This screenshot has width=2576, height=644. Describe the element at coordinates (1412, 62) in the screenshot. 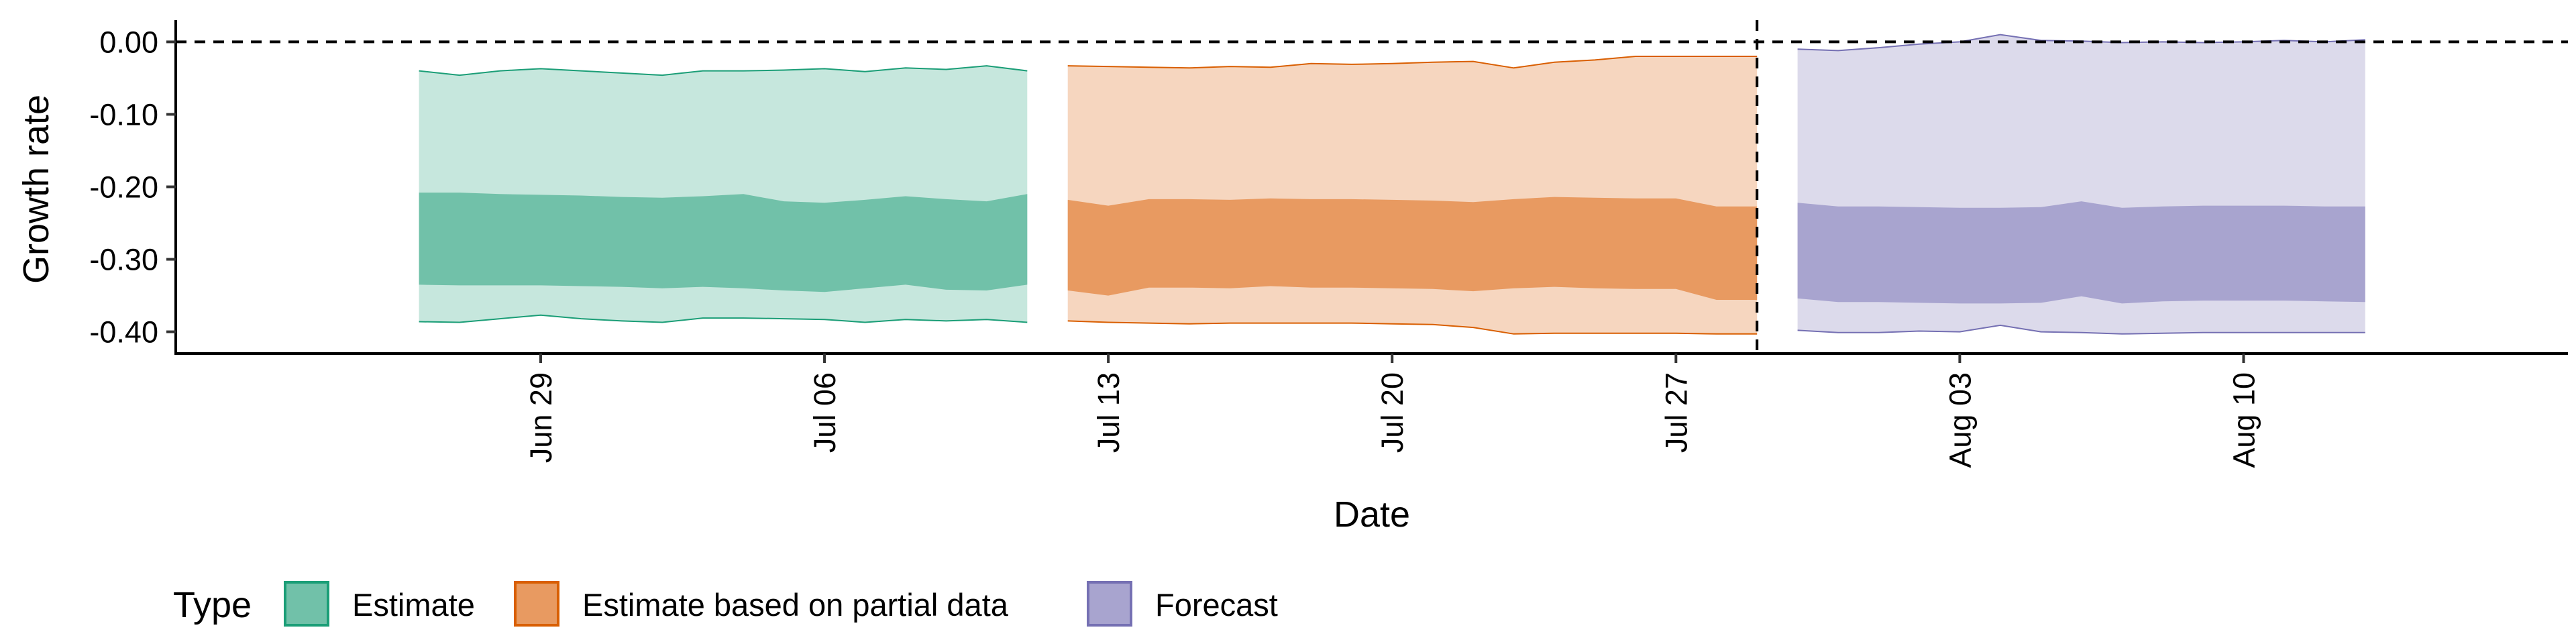

I see `series-2-outer-upper-line` at that location.